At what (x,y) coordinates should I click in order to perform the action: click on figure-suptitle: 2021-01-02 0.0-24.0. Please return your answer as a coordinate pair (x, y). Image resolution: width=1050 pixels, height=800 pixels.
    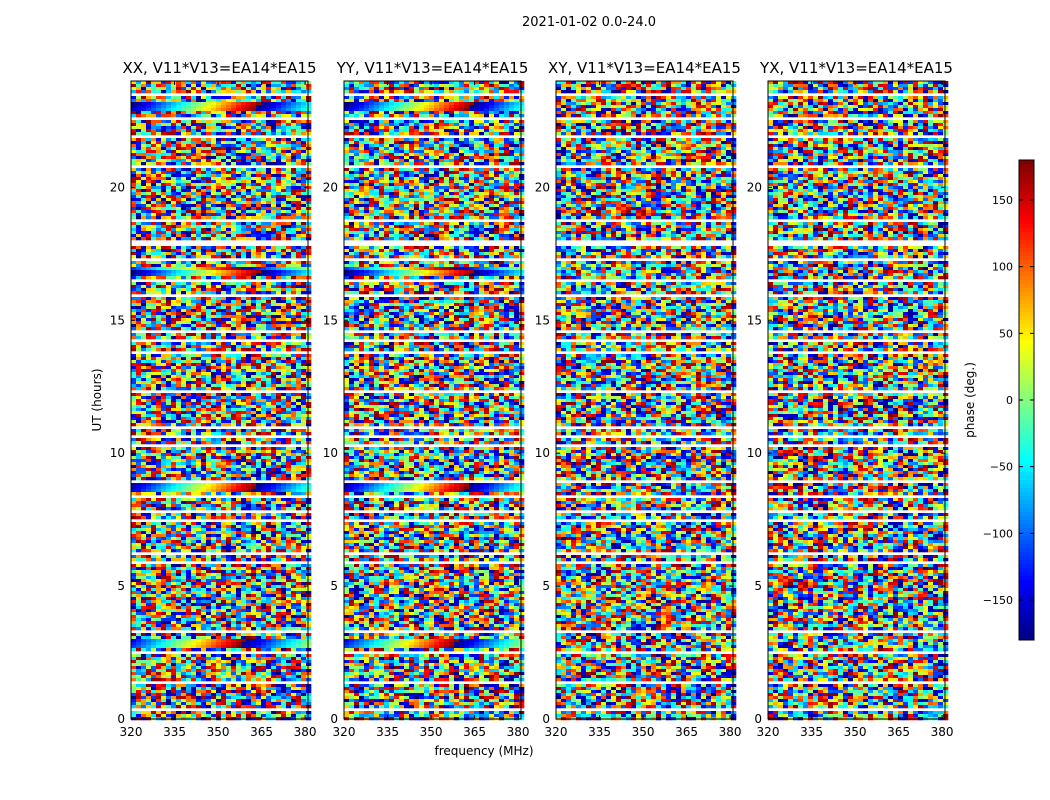
    Looking at the image, I should click on (589, 22).